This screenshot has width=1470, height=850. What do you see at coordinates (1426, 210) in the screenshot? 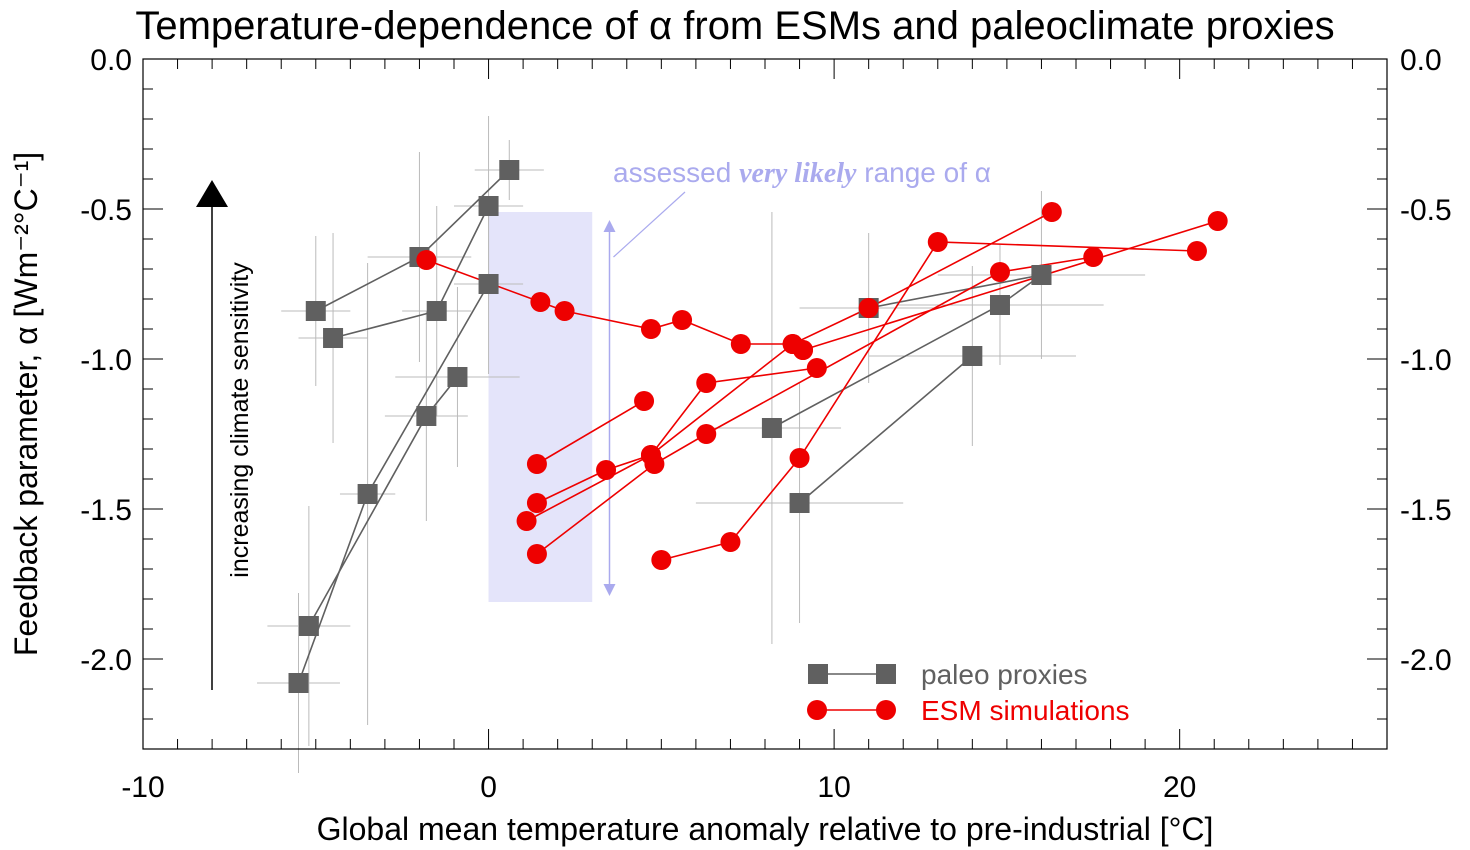
I see `y-tick-label-right: -0.5` at bounding box center [1426, 210].